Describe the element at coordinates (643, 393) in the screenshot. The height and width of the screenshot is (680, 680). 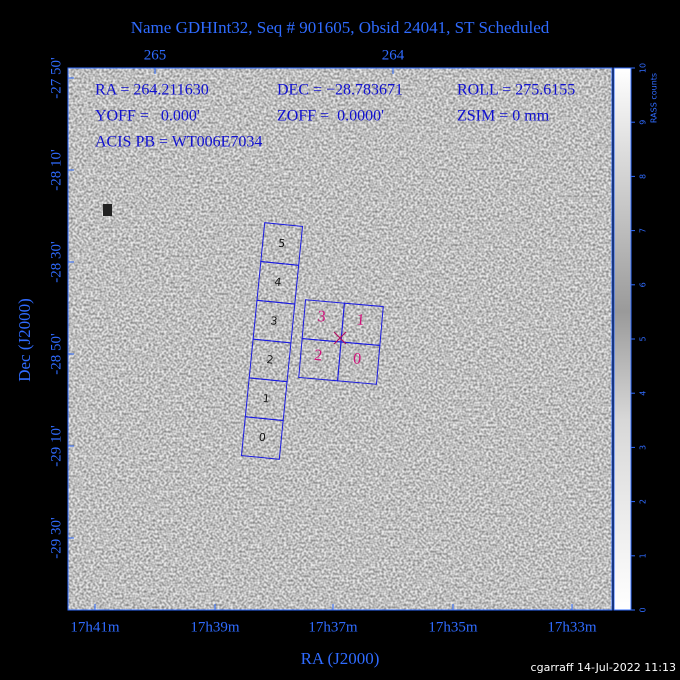
I see `colorbar-tick-label: 4` at that location.